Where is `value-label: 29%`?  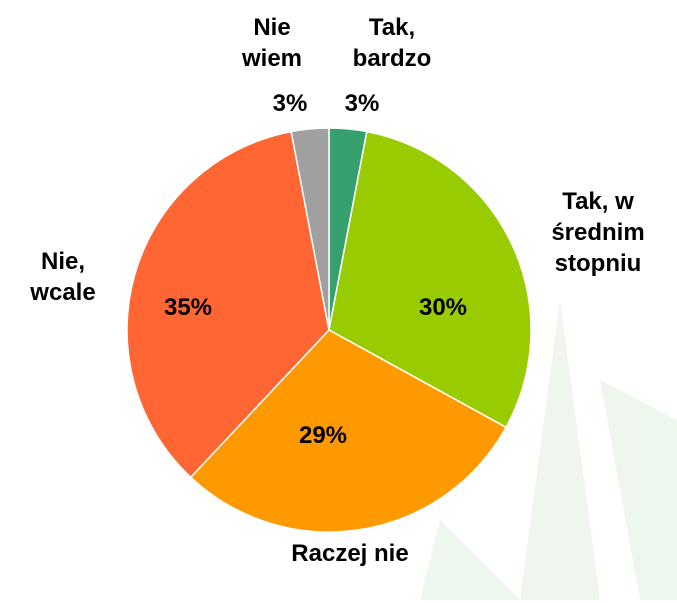
value-label: 29% is located at coordinates (323, 435).